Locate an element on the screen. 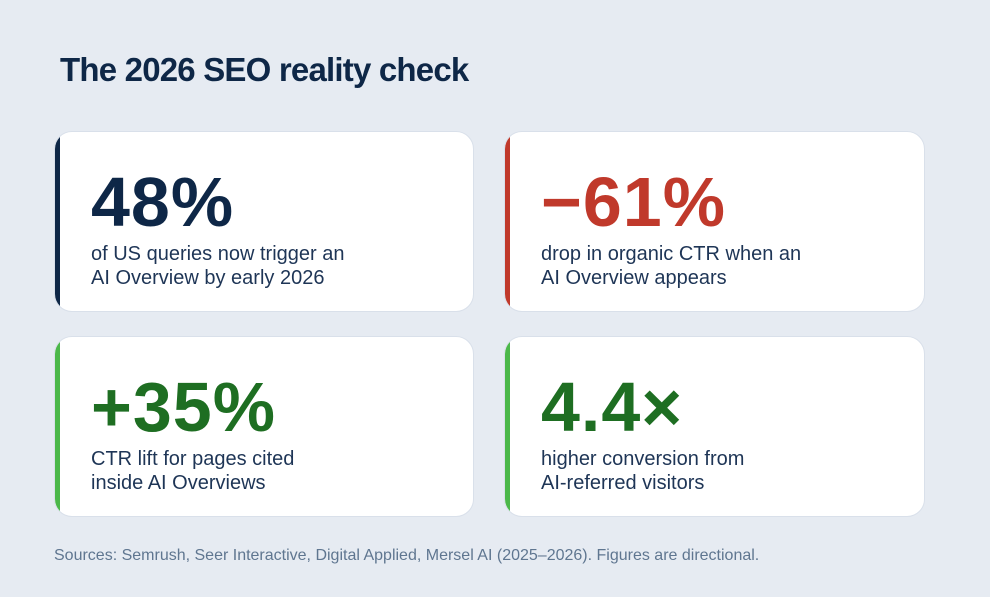 This screenshot has height=597, width=990. stat-description-line: AI-referred visitors is located at coordinates (623, 483).